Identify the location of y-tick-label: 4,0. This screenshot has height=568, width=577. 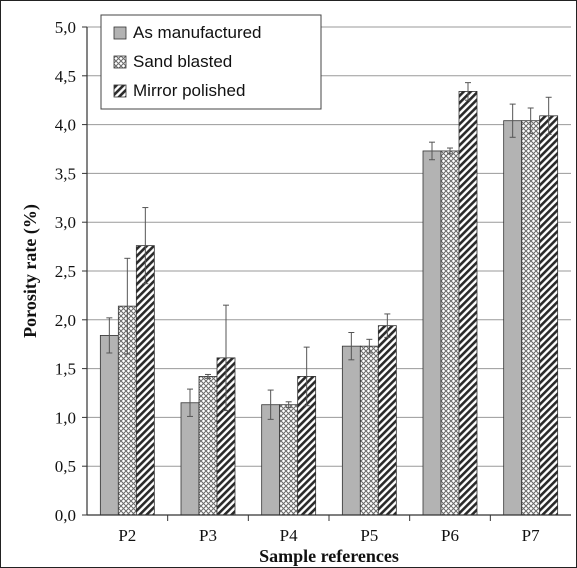
(65, 125).